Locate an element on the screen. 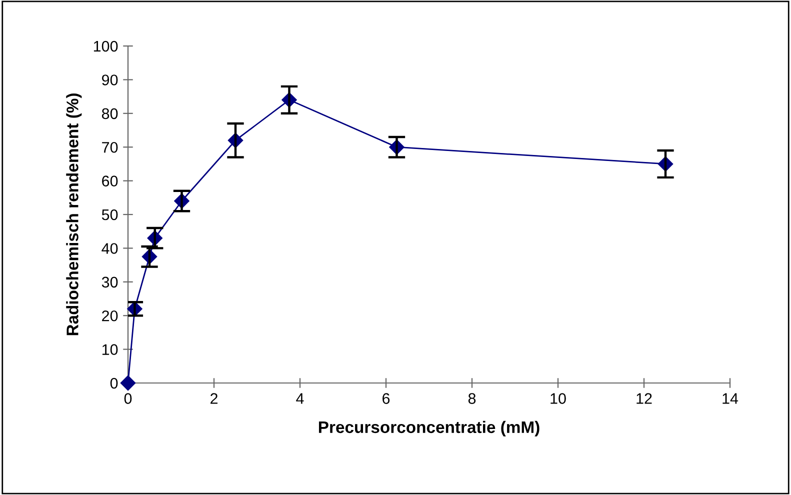  y-tick-label: 0 is located at coordinates (114, 383).